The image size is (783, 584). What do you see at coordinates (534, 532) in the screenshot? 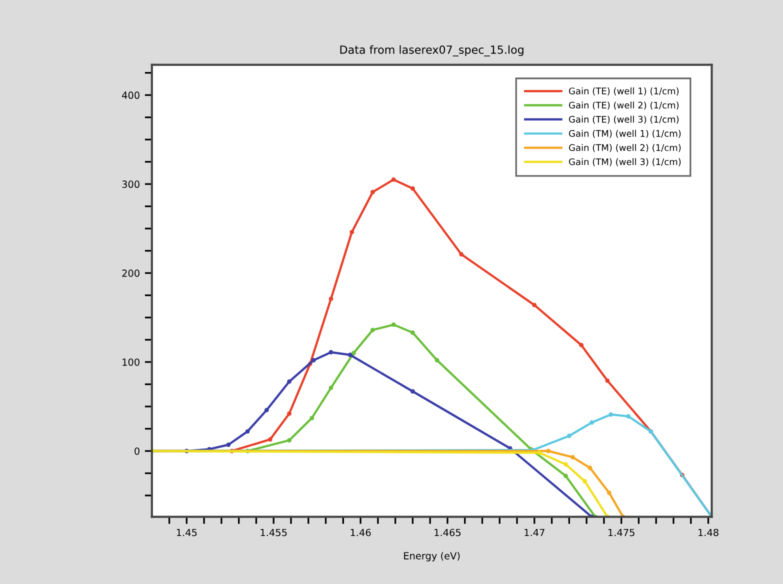
I see `x-tick-label: 1.47` at bounding box center [534, 532].